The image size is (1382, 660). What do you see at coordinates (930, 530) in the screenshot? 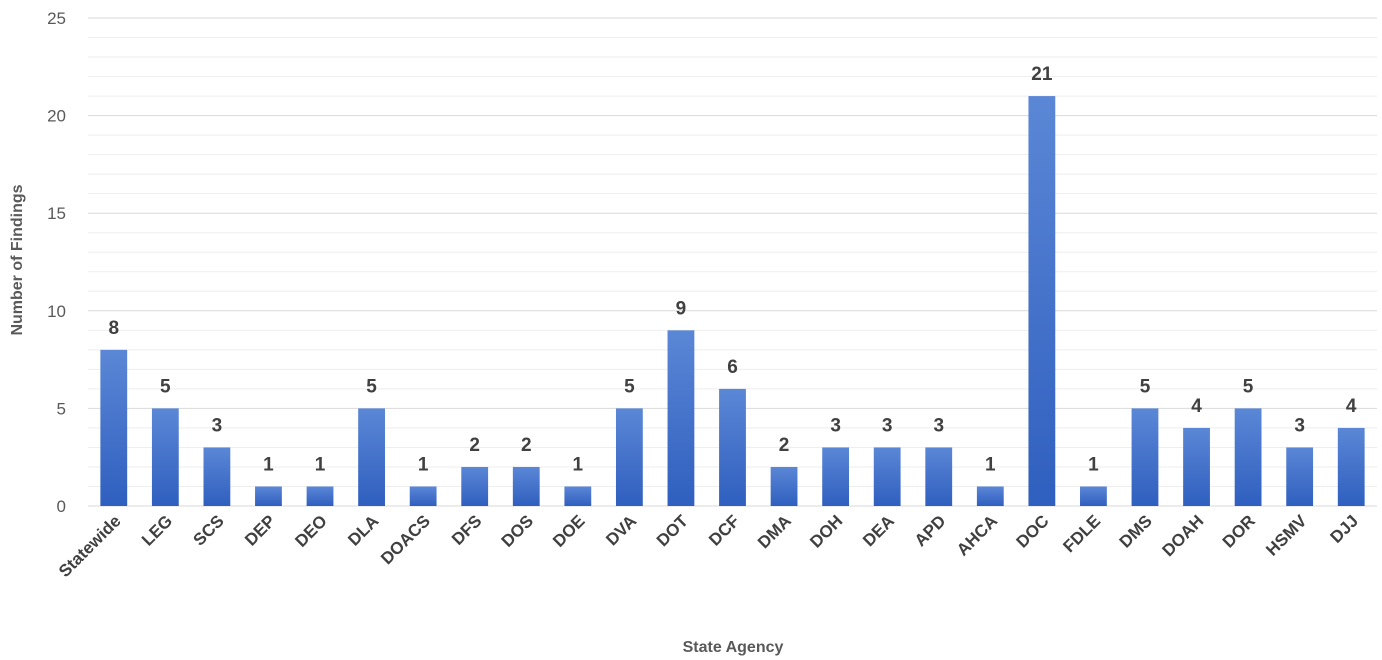
I see `x-tick-label: APD` at bounding box center [930, 530].